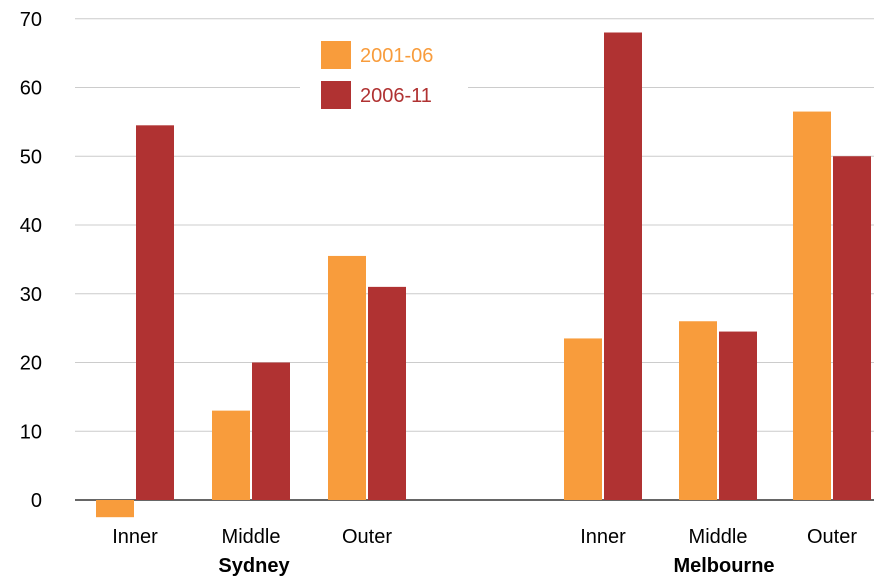 This screenshot has width=874, height=579. I want to click on y-tick-label: 0, so click(36, 501).